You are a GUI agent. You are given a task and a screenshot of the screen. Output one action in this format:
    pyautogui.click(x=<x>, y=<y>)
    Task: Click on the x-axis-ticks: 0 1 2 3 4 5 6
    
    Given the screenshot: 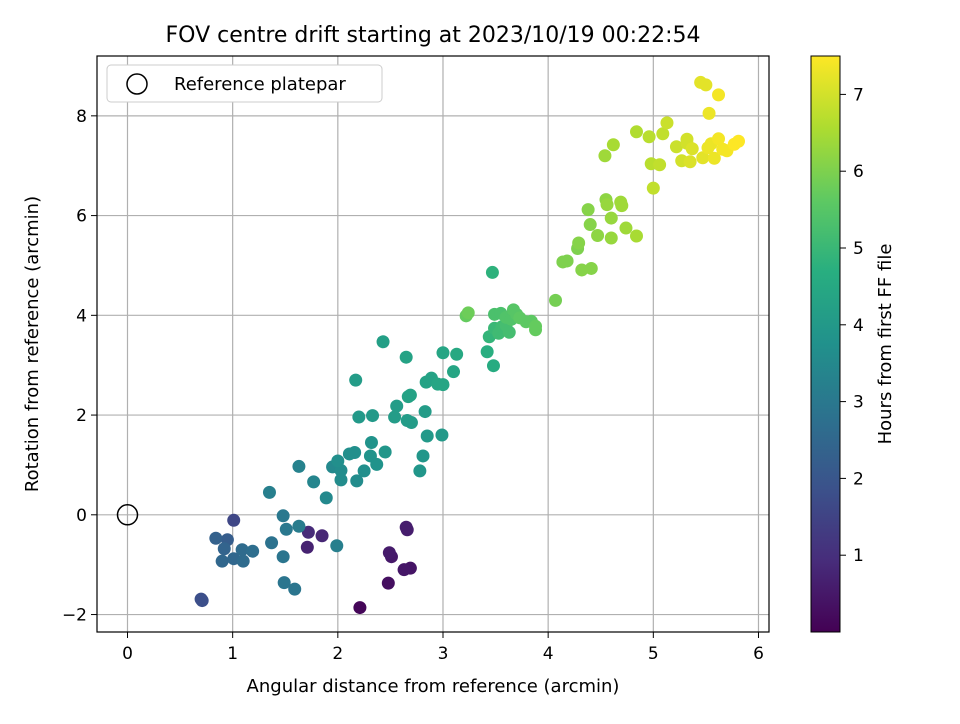 What is the action you would take?
    pyautogui.click(x=443, y=648)
    